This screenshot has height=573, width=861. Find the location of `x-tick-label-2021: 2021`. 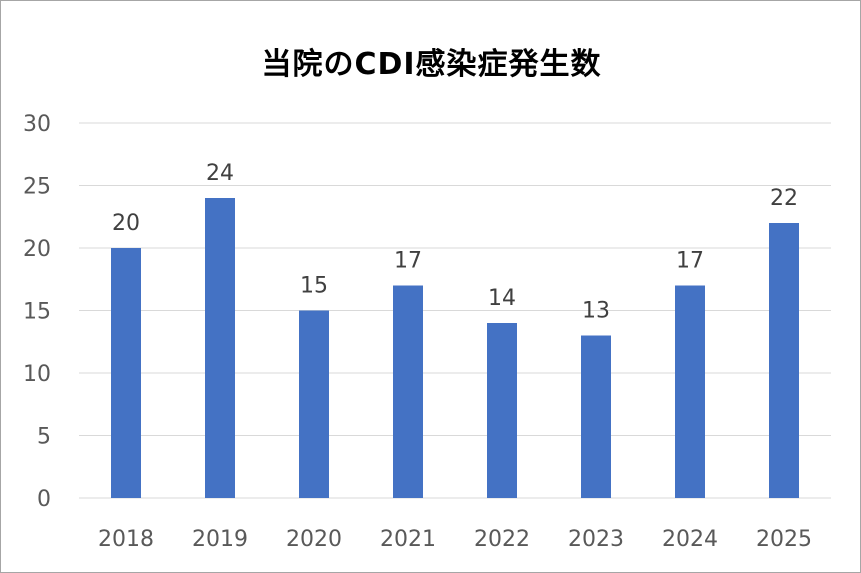

x-tick-label-2021: 2021 is located at coordinates (408, 539).